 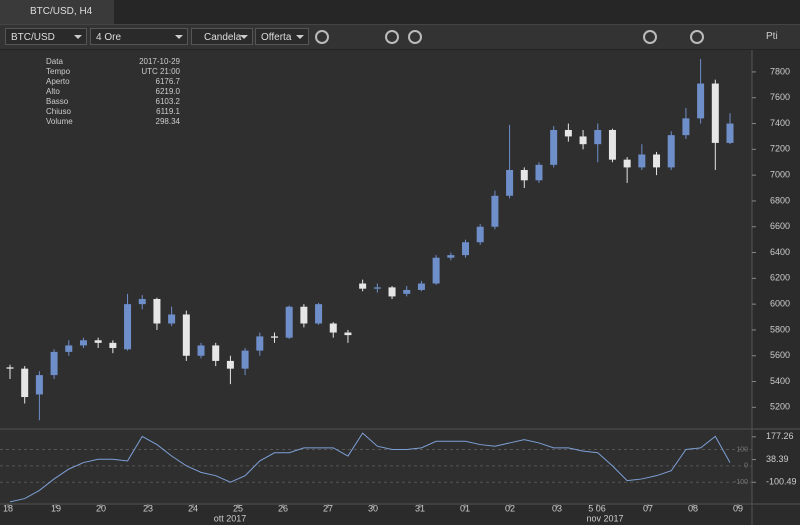 I want to click on x-tick-label: 20, so click(x=101, y=508).